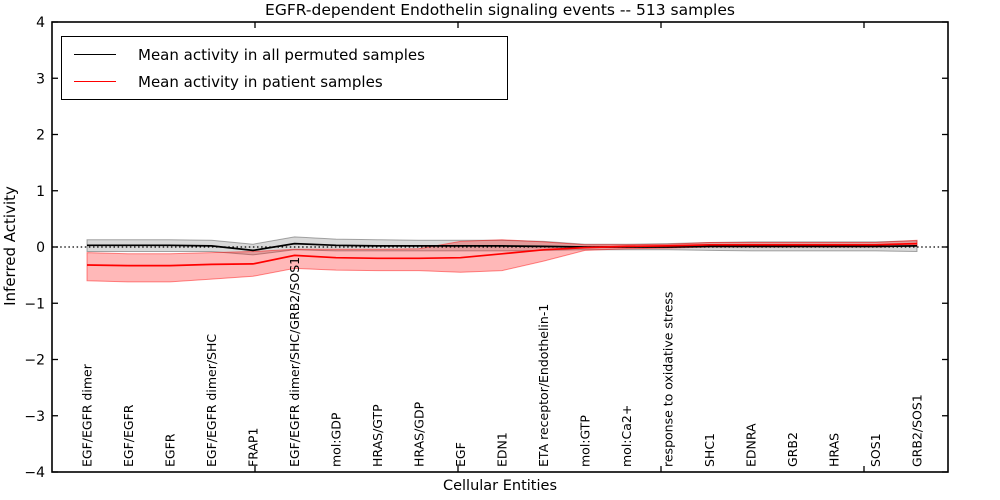  Describe the element at coordinates (40, 23) in the screenshot. I see `y-tick-label: 4` at that location.